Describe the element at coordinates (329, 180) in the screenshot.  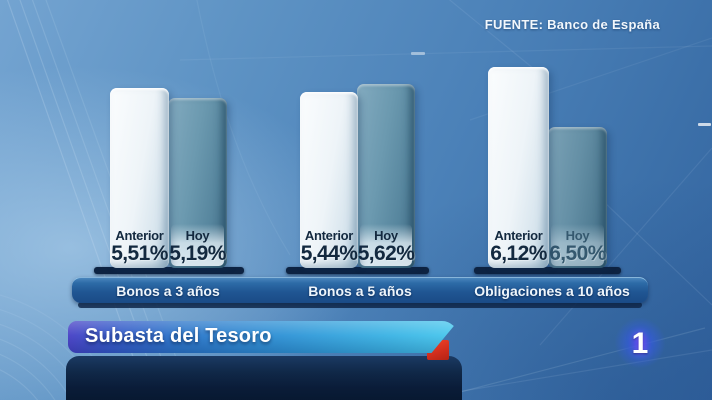
I see `bar-anterior-bonos5: Anterior 5,44%` at that location.